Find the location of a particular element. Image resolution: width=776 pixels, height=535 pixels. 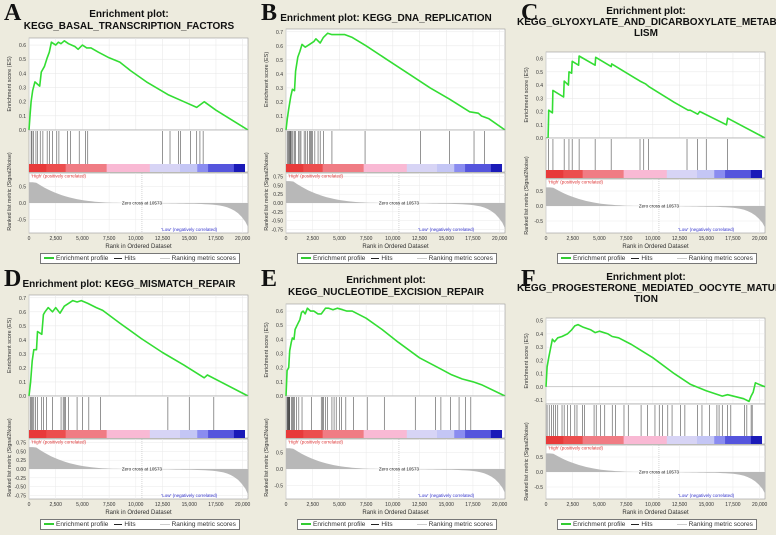

legend-ranking-swatch is located at coordinates (164, 258).